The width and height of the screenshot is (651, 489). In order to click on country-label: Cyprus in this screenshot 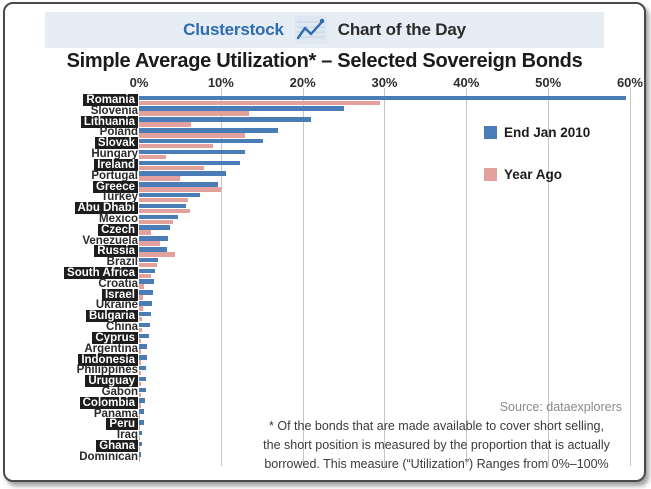, I will do `click(71, 337)`.